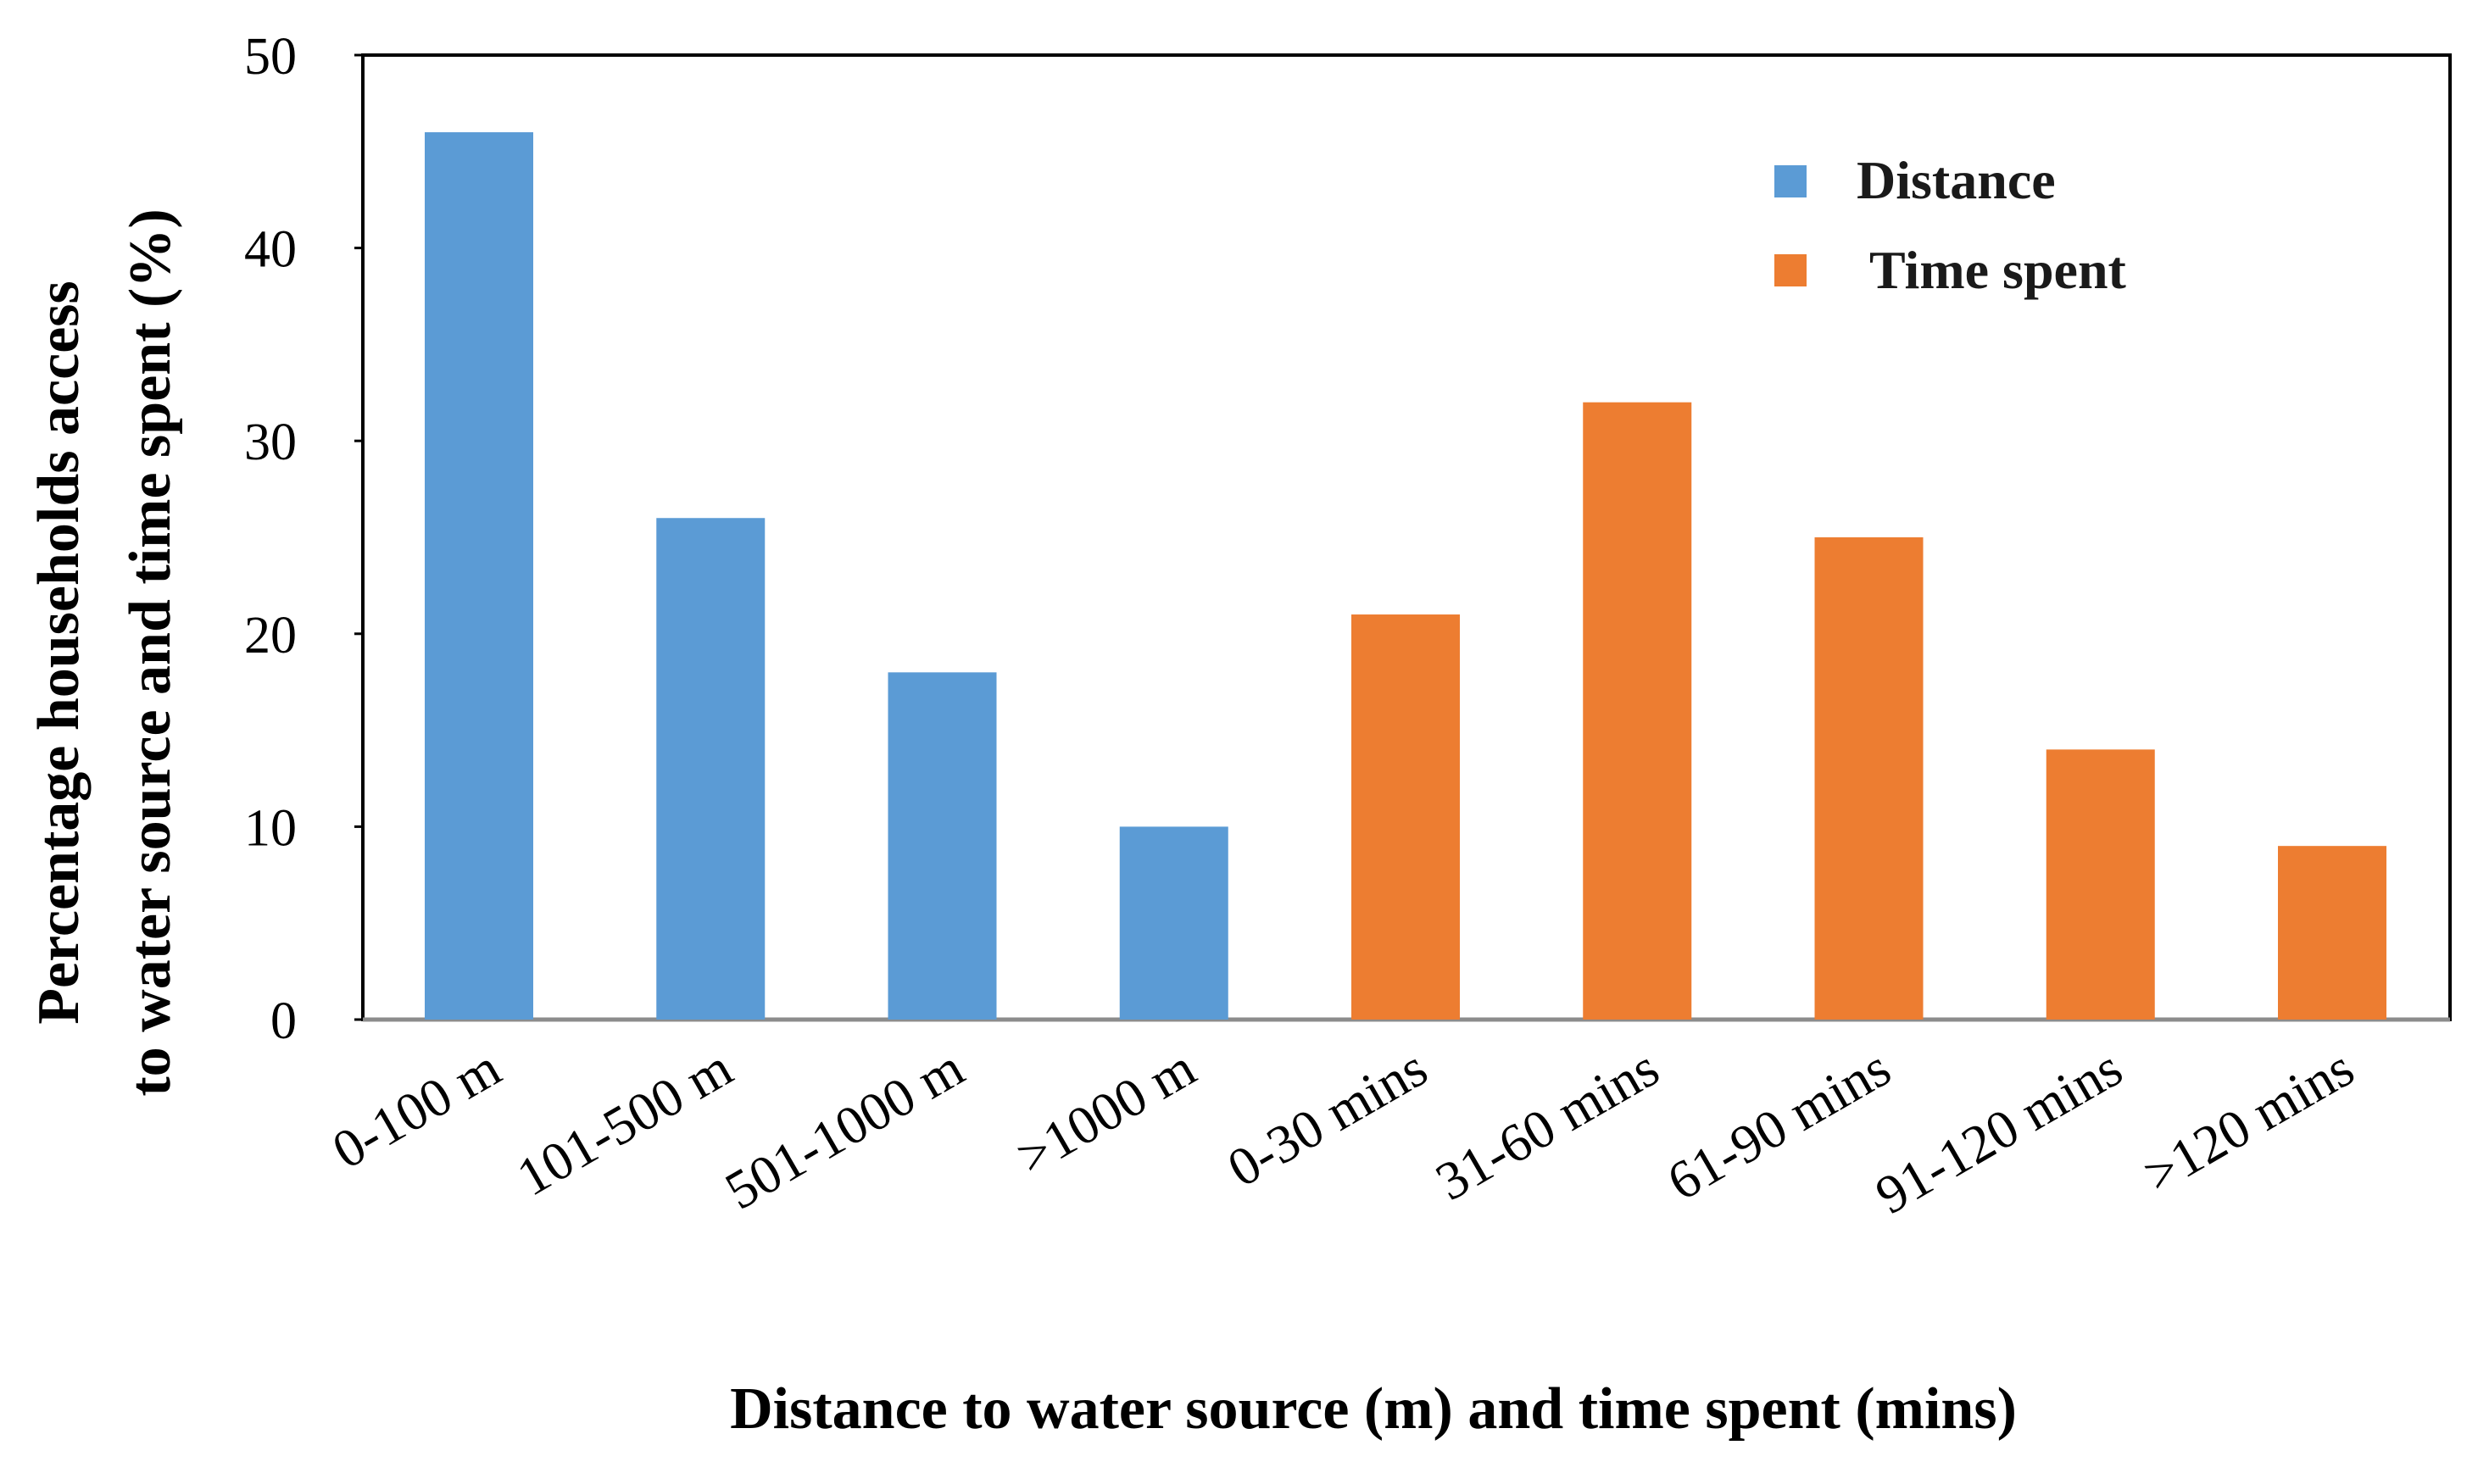  Describe the element at coordinates (1950, 225) in the screenshot. I see `legend: Distance Time spent` at that location.